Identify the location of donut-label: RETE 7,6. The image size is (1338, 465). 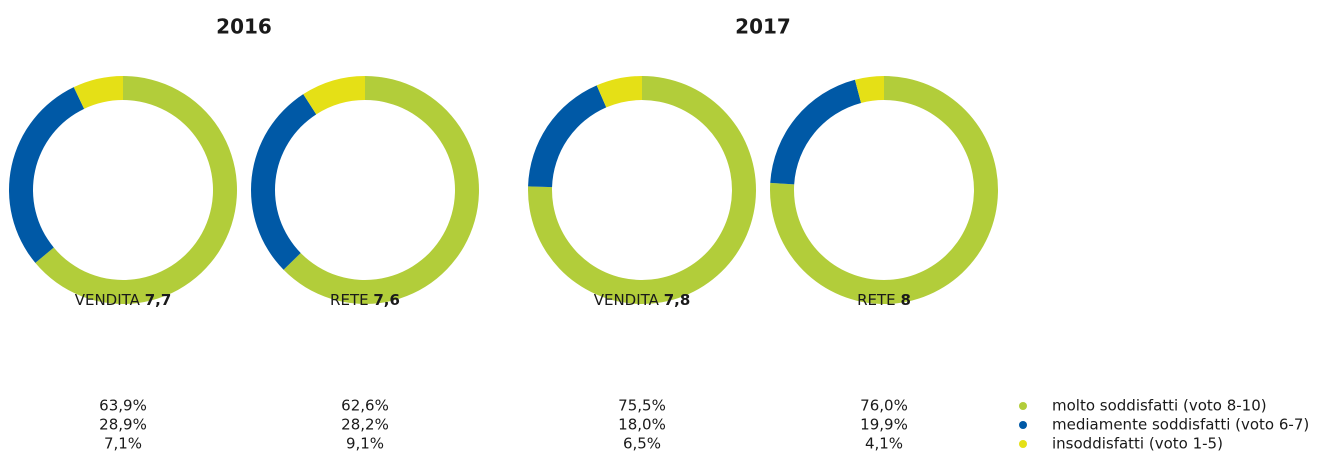
(365, 300).